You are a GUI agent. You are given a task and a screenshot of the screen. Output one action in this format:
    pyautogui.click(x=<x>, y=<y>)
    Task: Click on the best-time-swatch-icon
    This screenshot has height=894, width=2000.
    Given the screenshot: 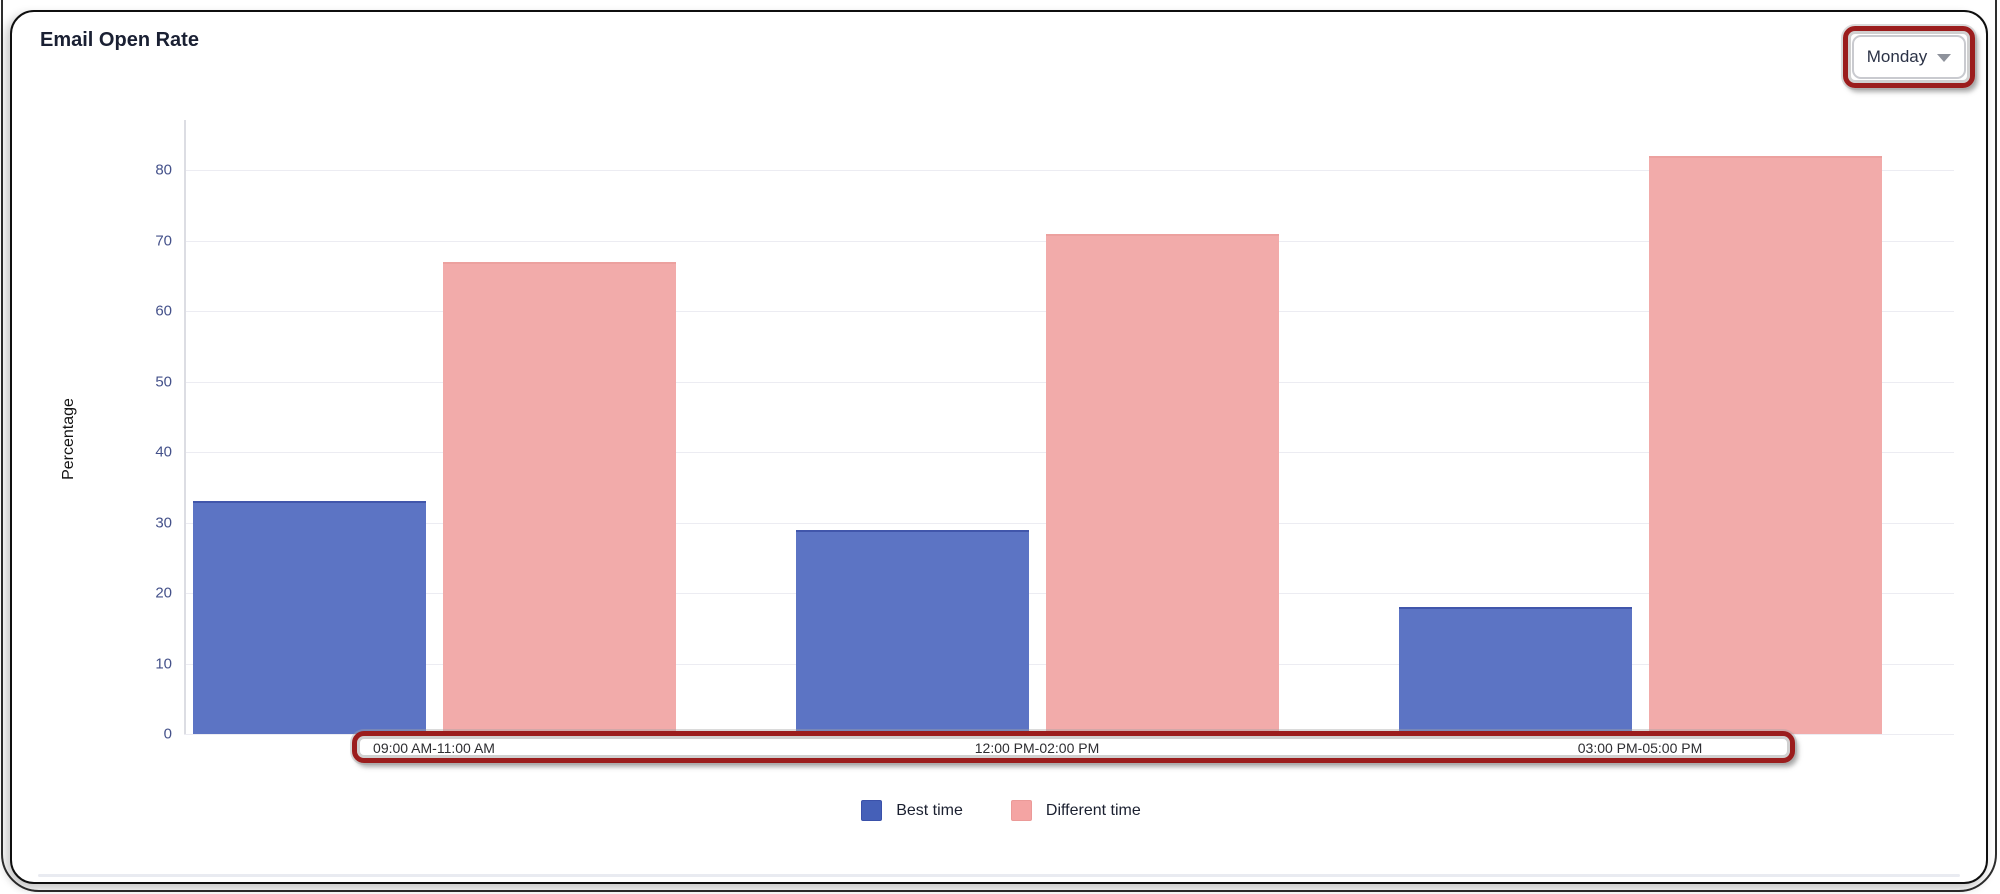 What is the action you would take?
    pyautogui.click(x=872, y=810)
    